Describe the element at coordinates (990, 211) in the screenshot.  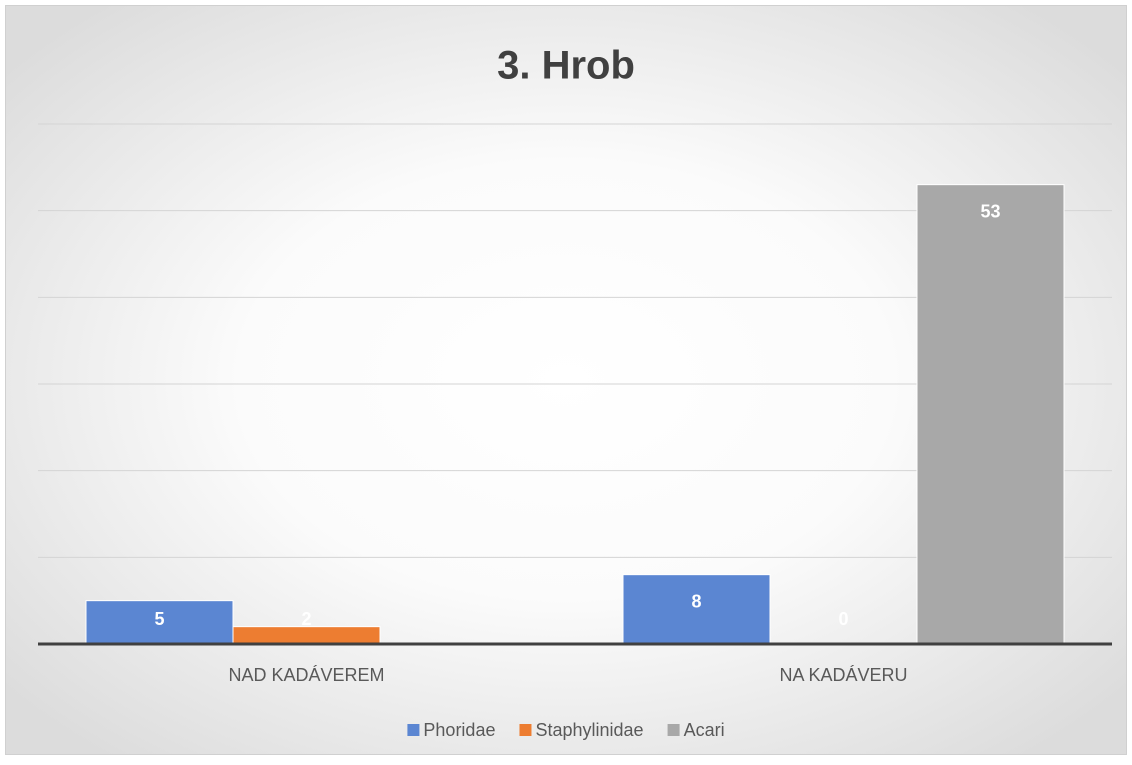
I see `data-label: 53` at that location.